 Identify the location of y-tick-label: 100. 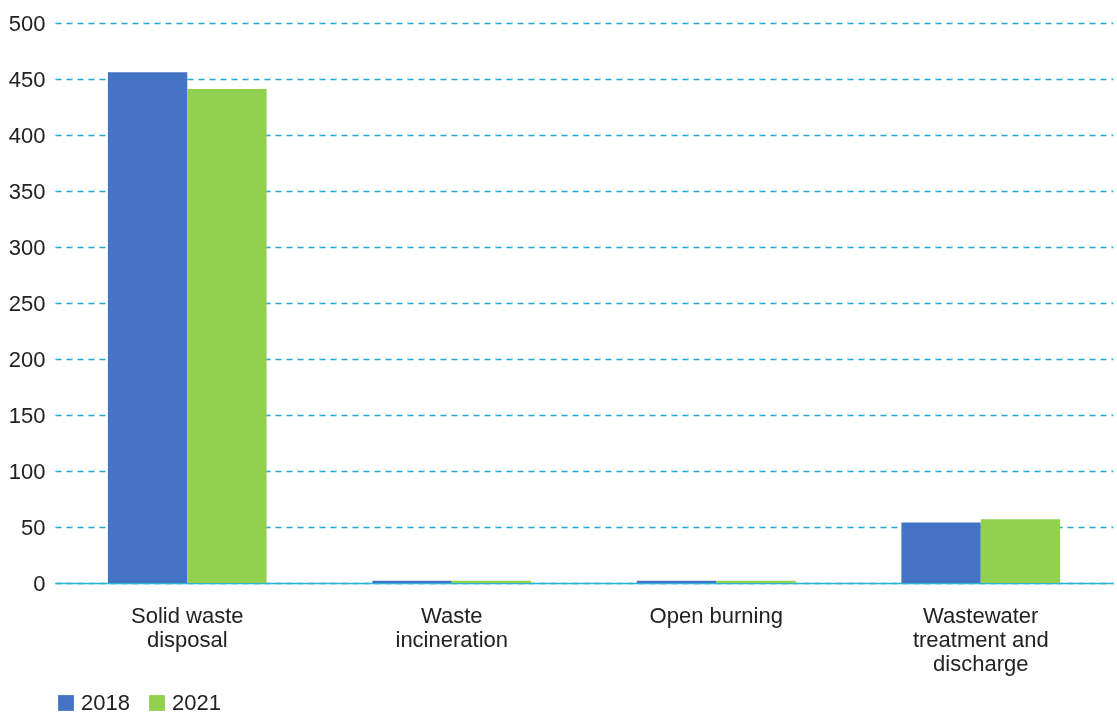
(27, 471).